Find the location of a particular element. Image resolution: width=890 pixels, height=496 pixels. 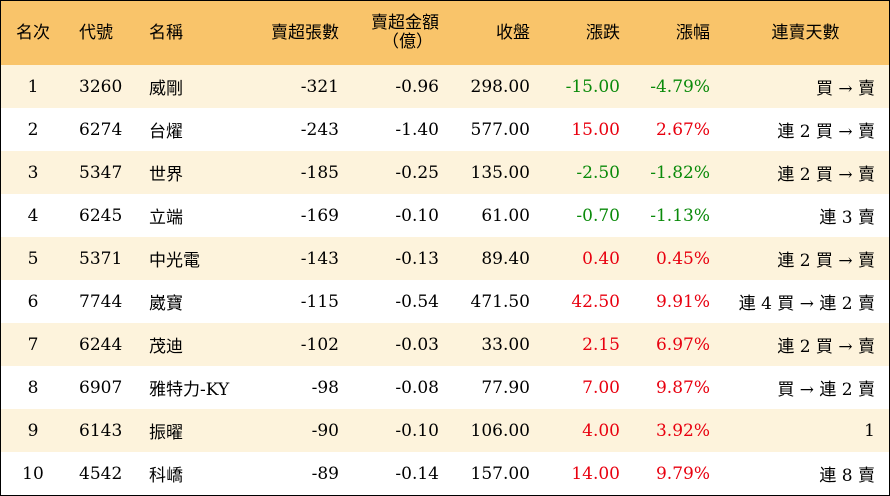

code-cell: 6907 is located at coordinates (101, 387).